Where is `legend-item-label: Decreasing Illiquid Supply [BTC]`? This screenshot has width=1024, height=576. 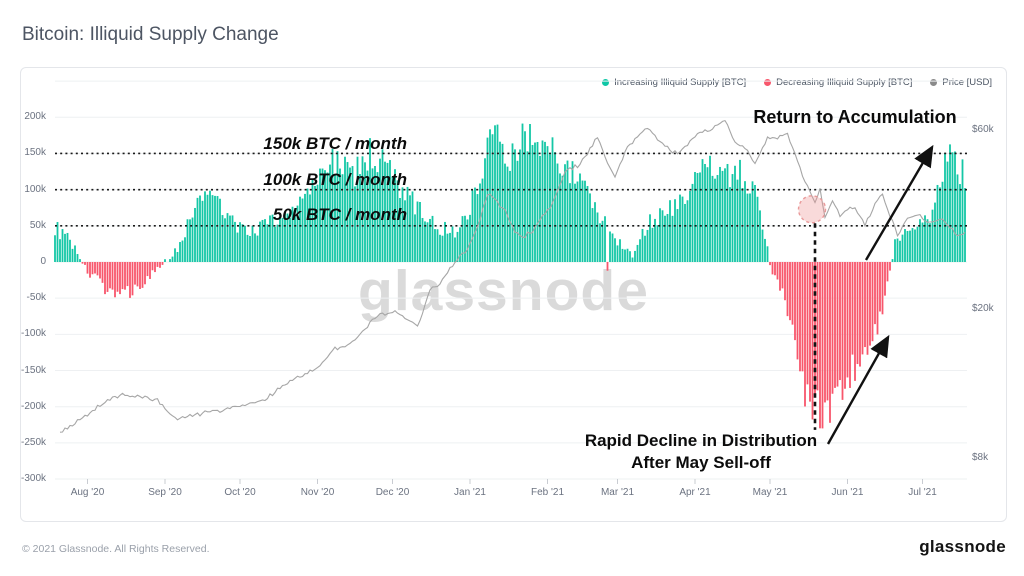 legend-item-label: Decreasing Illiquid Supply [BTC] is located at coordinates (844, 82).